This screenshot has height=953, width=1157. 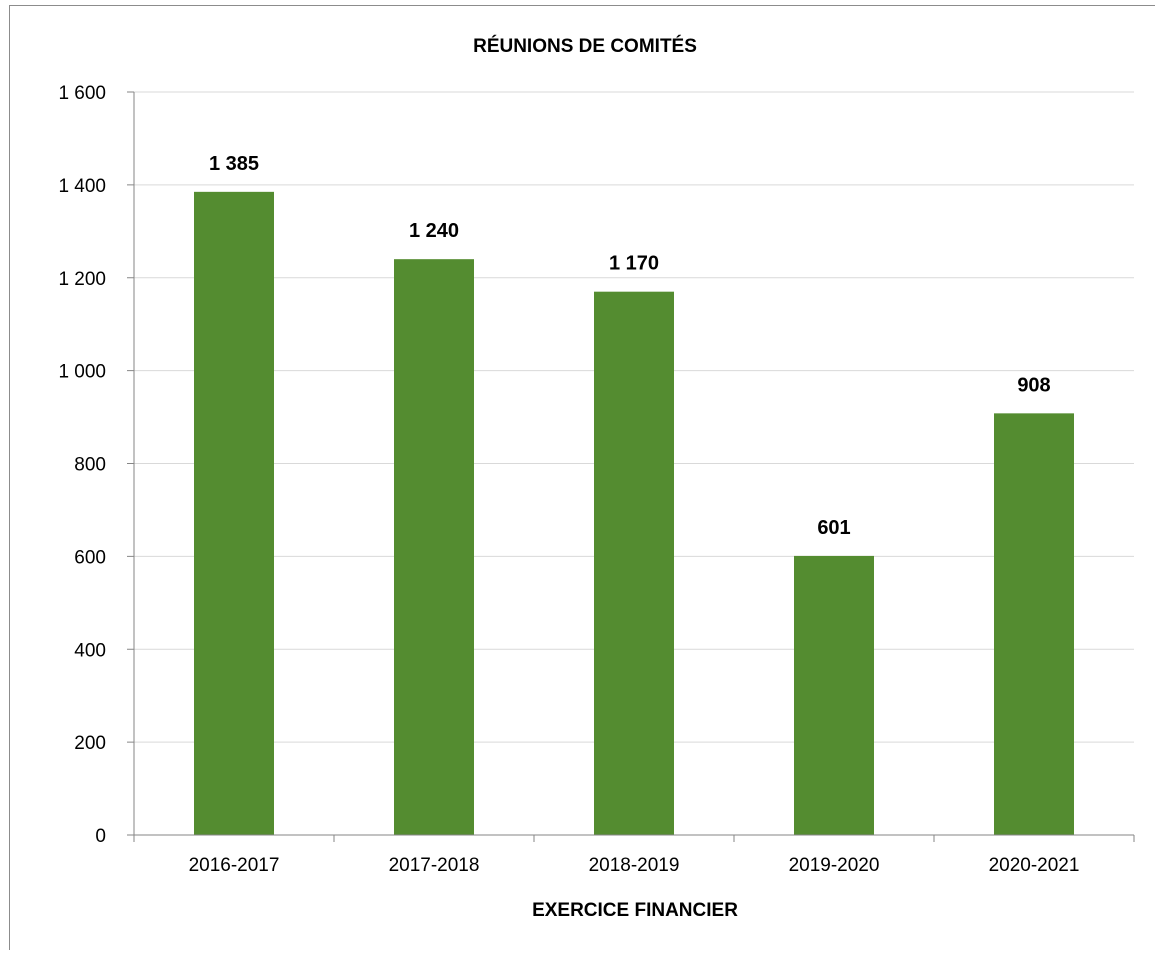 What do you see at coordinates (82, 279) in the screenshot?
I see `y-tick-label: 1 200` at bounding box center [82, 279].